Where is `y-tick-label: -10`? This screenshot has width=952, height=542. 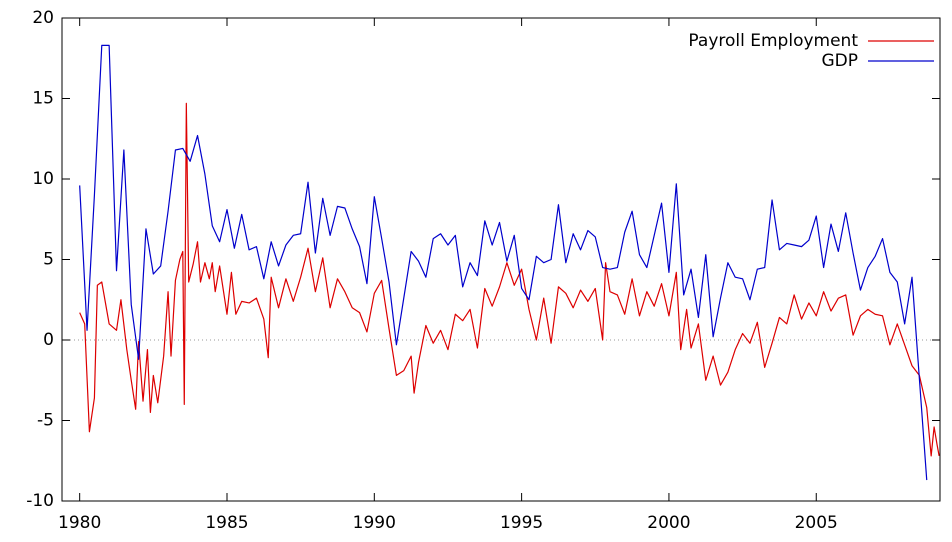
y-tick-label: -10 is located at coordinates (40, 501).